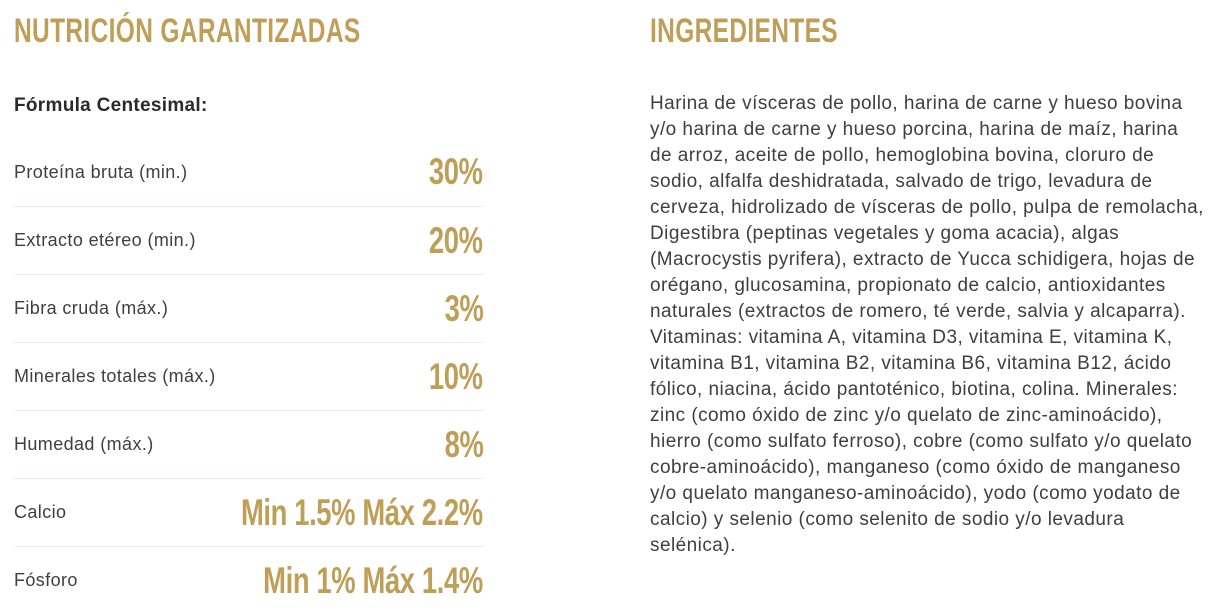  Describe the element at coordinates (248, 172) in the screenshot. I see `nutrition-row-proteina: Proteína bruta (min.) 30%` at that location.